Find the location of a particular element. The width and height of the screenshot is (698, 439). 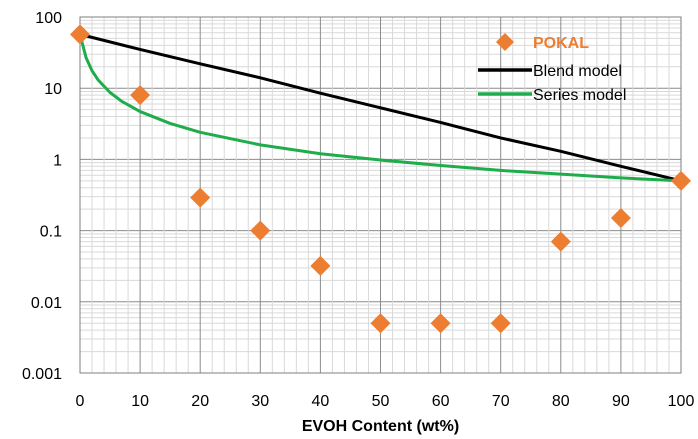

x-tick-label: 40 is located at coordinates (321, 401).